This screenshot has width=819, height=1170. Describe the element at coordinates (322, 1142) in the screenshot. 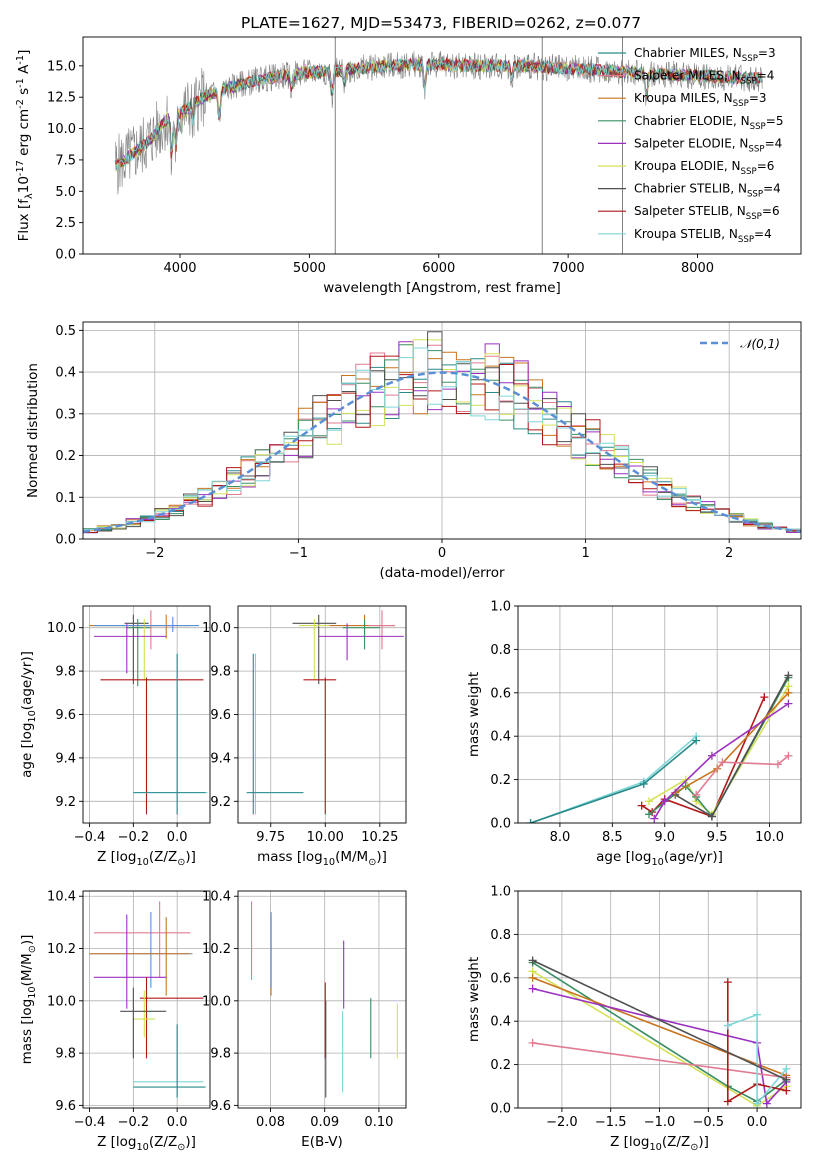

I see `x-axis-label: E(B-V)` at that location.